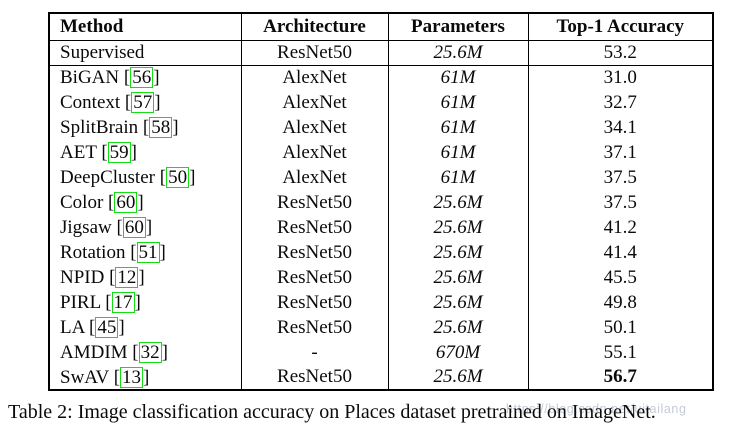 This screenshot has height=439, width=749. I want to click on table-row: AET [59] AlexNet 61M 37.1, so click(381, 152).